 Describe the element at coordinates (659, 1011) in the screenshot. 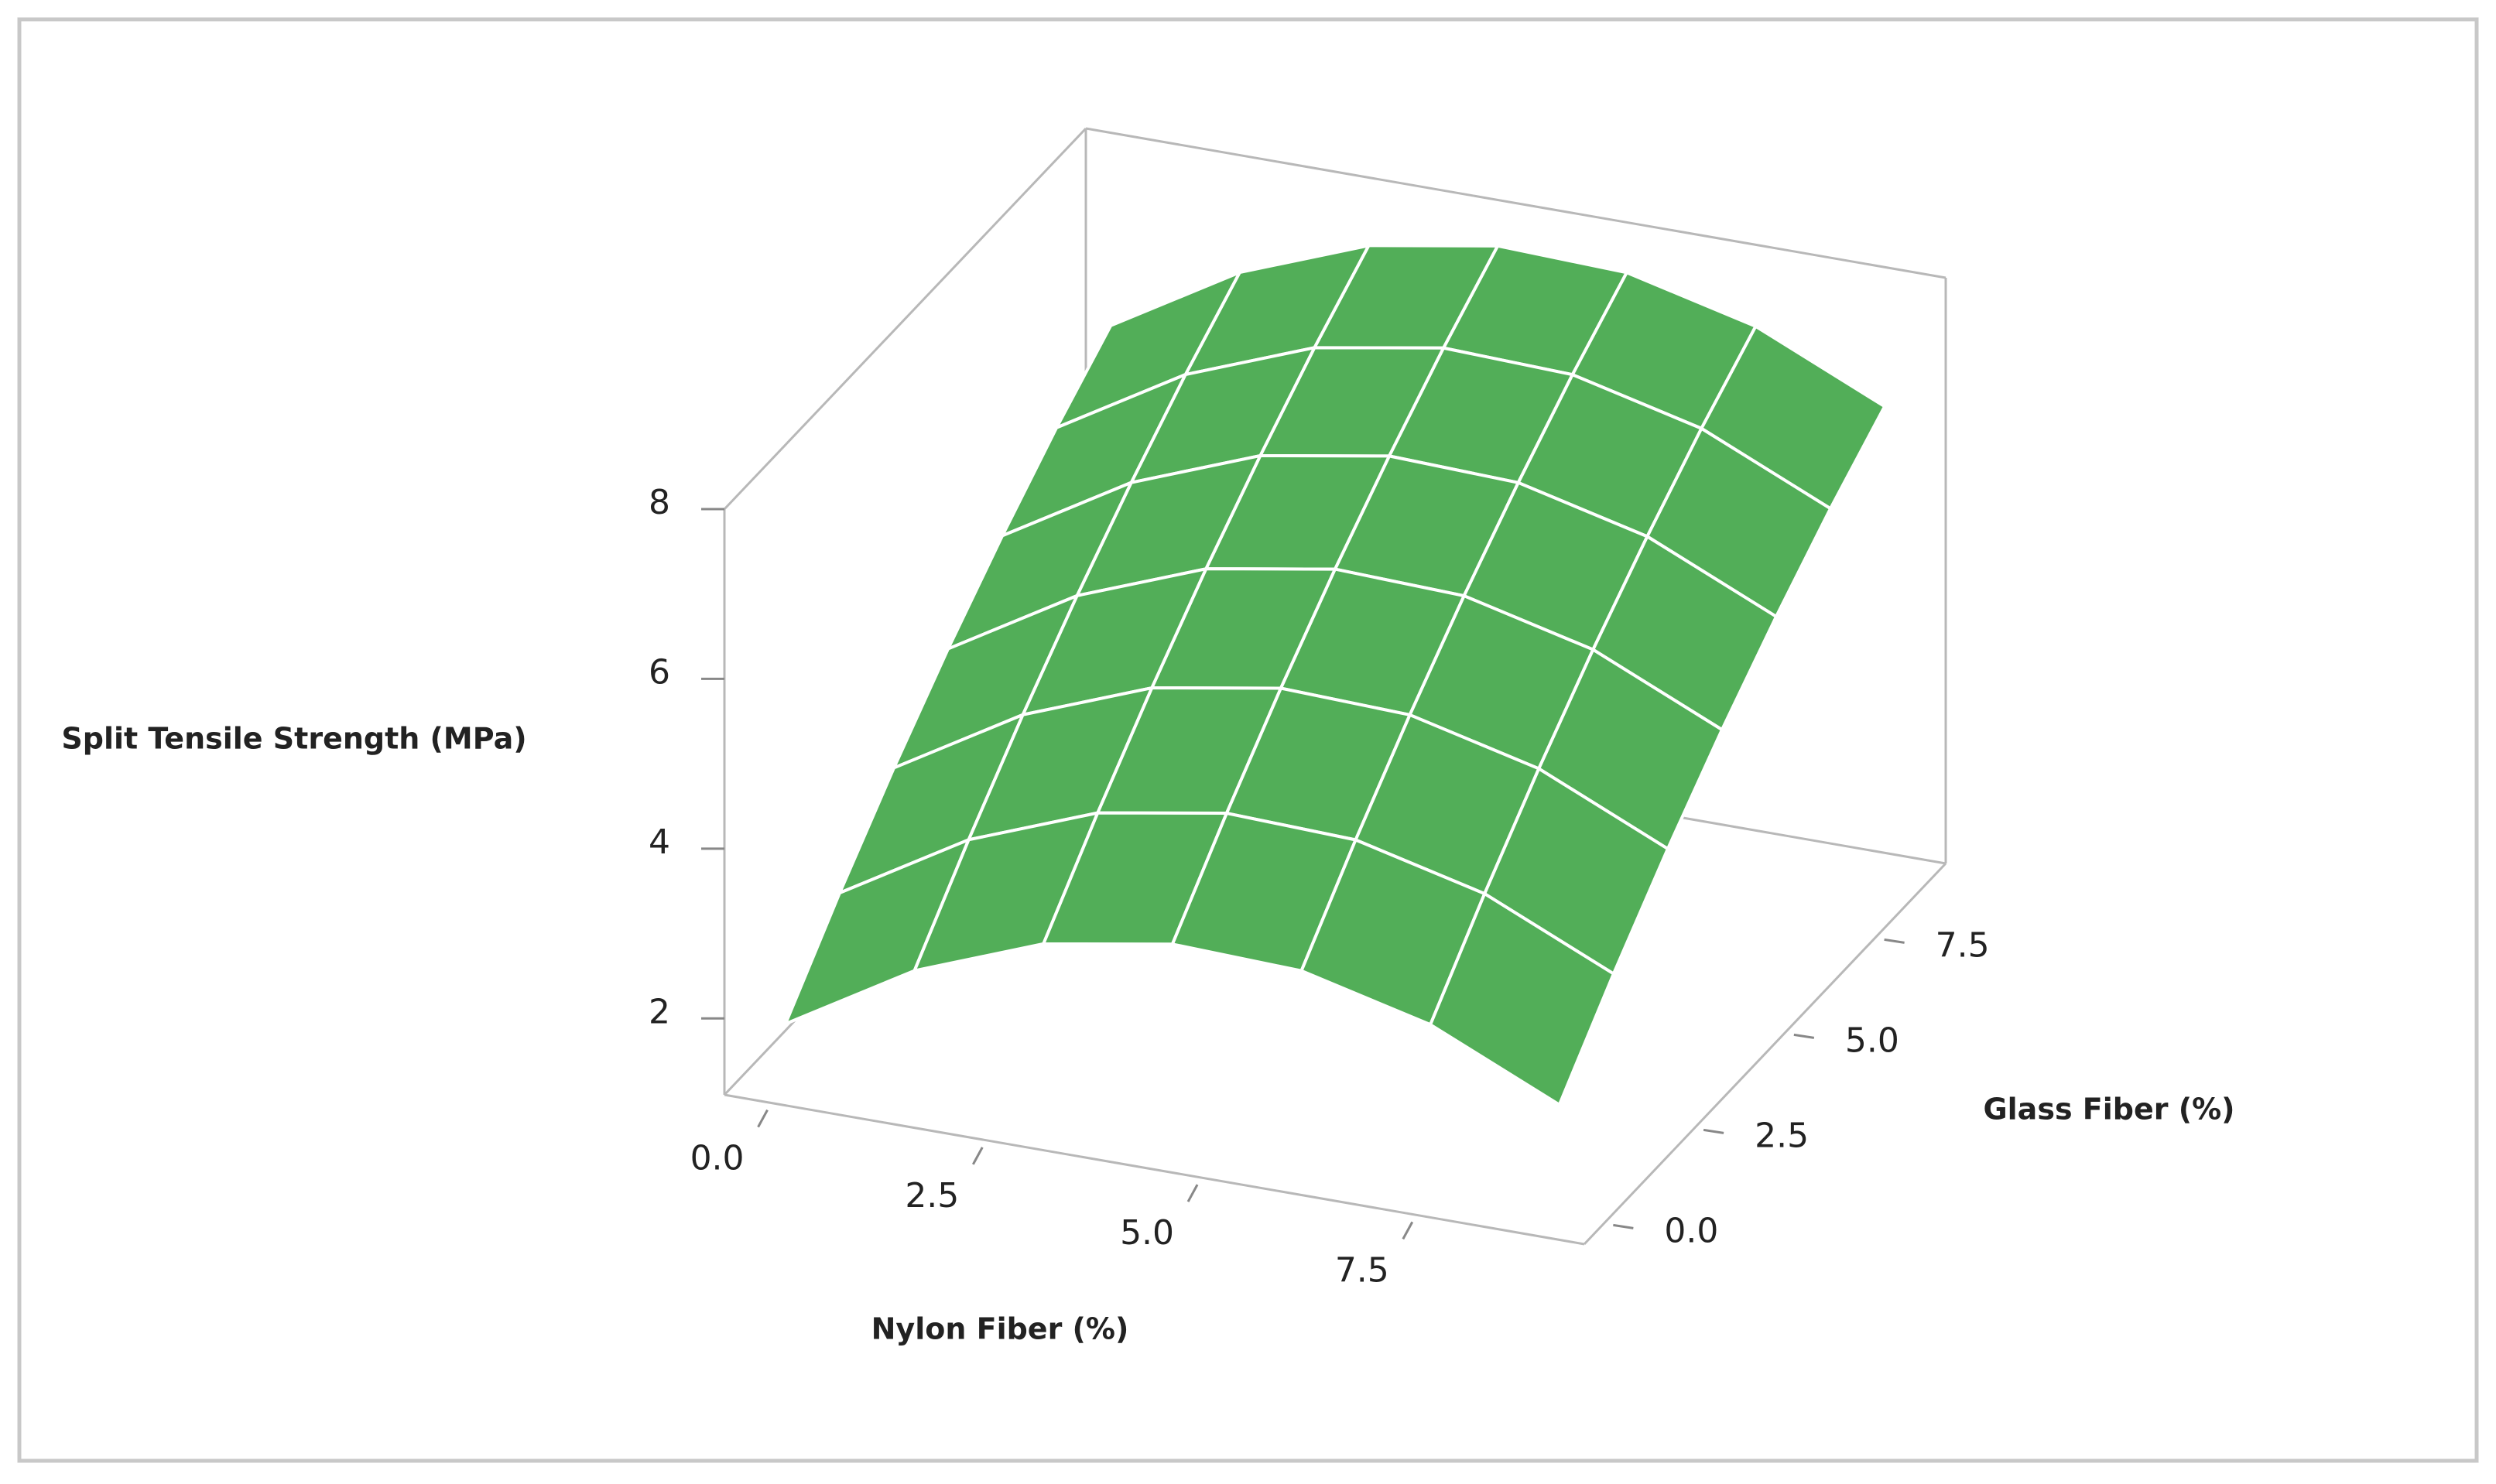

I see `z-tick-label: 2` at that location.